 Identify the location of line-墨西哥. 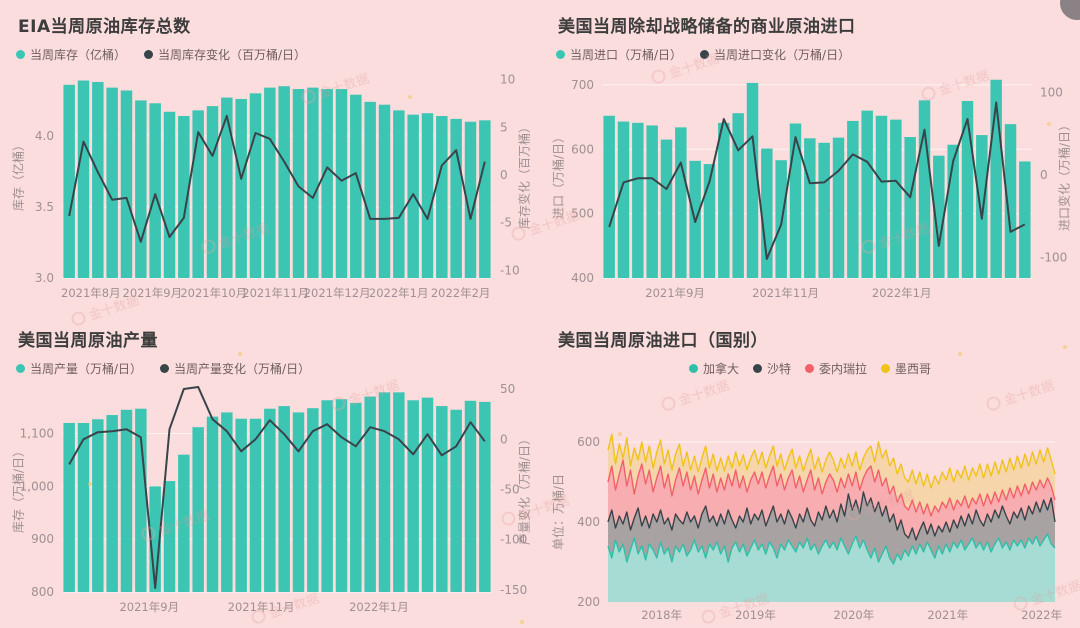
(831, 461).